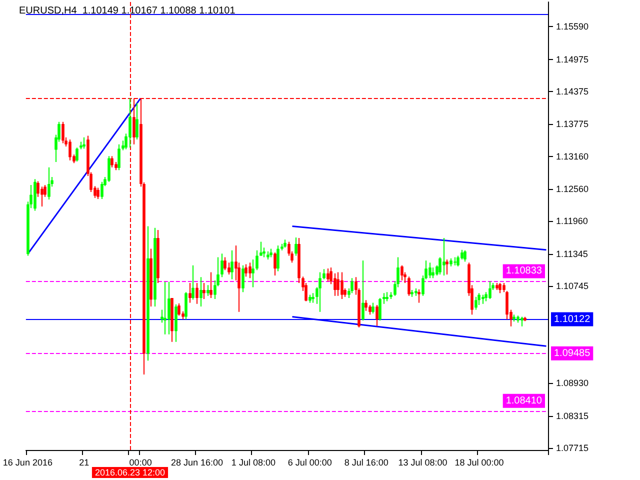 The image size is (640, 480). I want to click on chart-title: EURUSD,H4 1.10149 1.10167 1.10088 1.10101, so click(127, 11).